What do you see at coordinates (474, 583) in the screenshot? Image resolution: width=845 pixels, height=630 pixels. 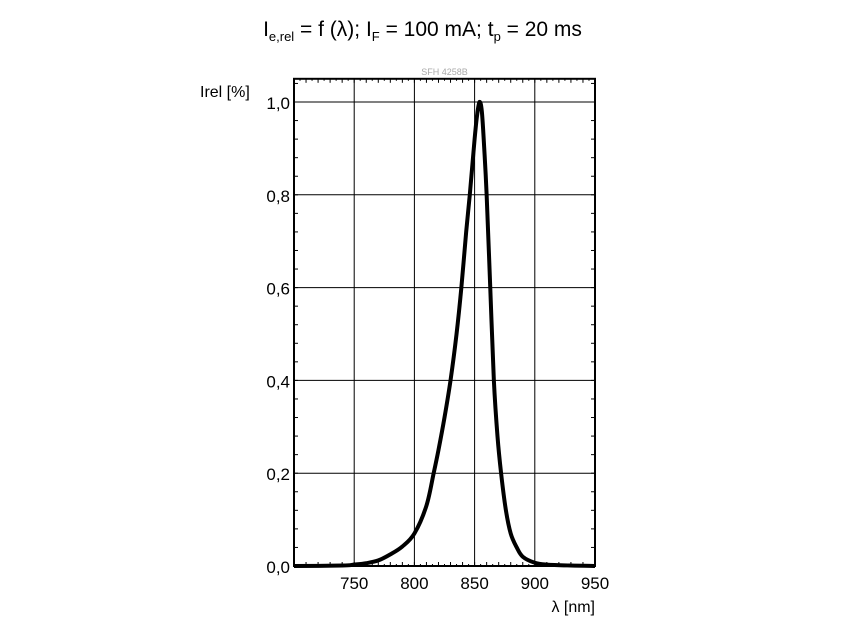 I see `x-tick-label: 850` at bounding box center [474, 583].